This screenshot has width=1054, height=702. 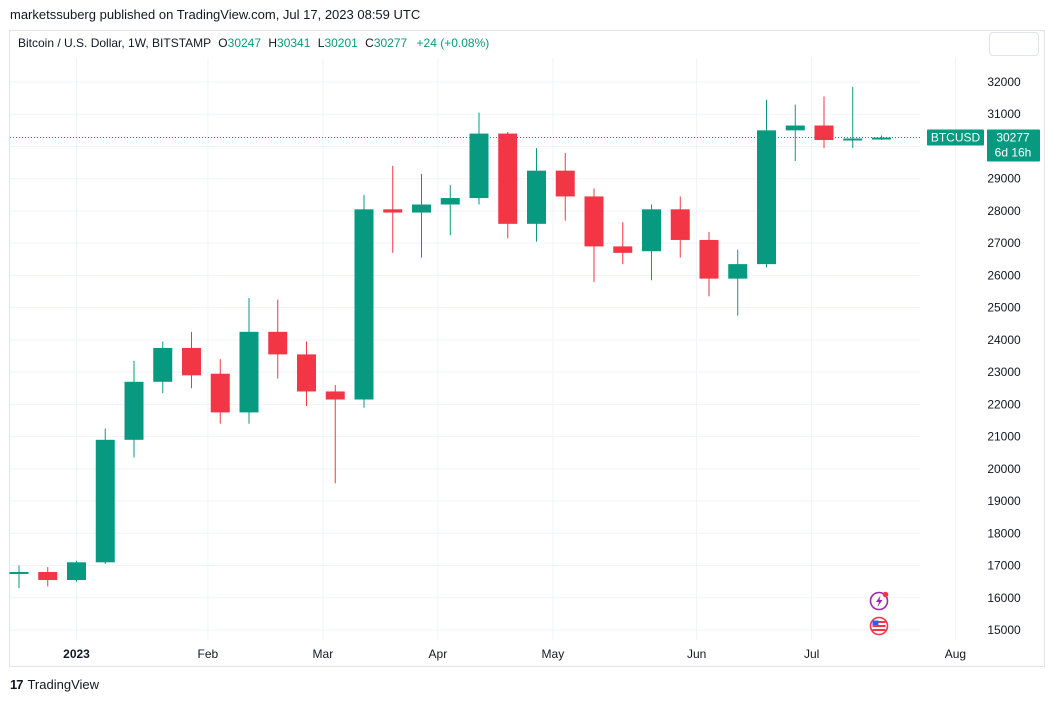 I want to click on y-tick-label: 24000, so click(x=1004, y=340).